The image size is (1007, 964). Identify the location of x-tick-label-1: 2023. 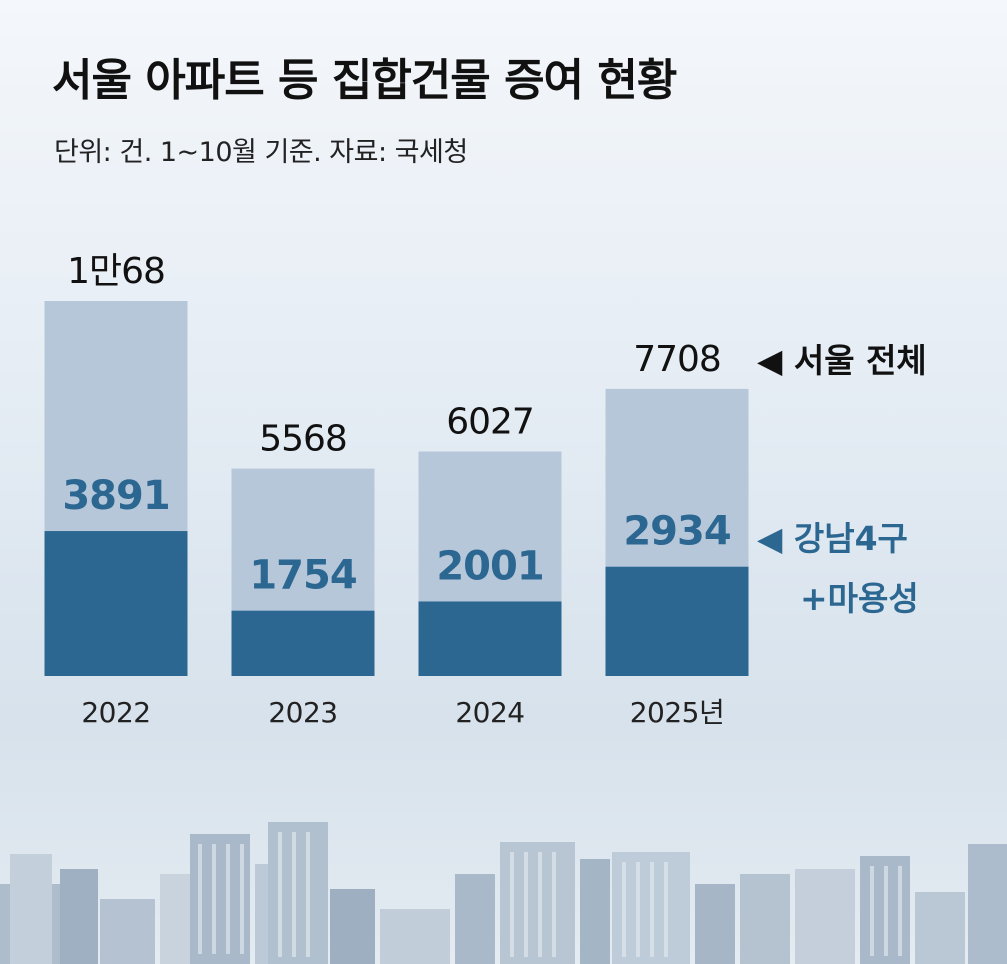
(302, 712).